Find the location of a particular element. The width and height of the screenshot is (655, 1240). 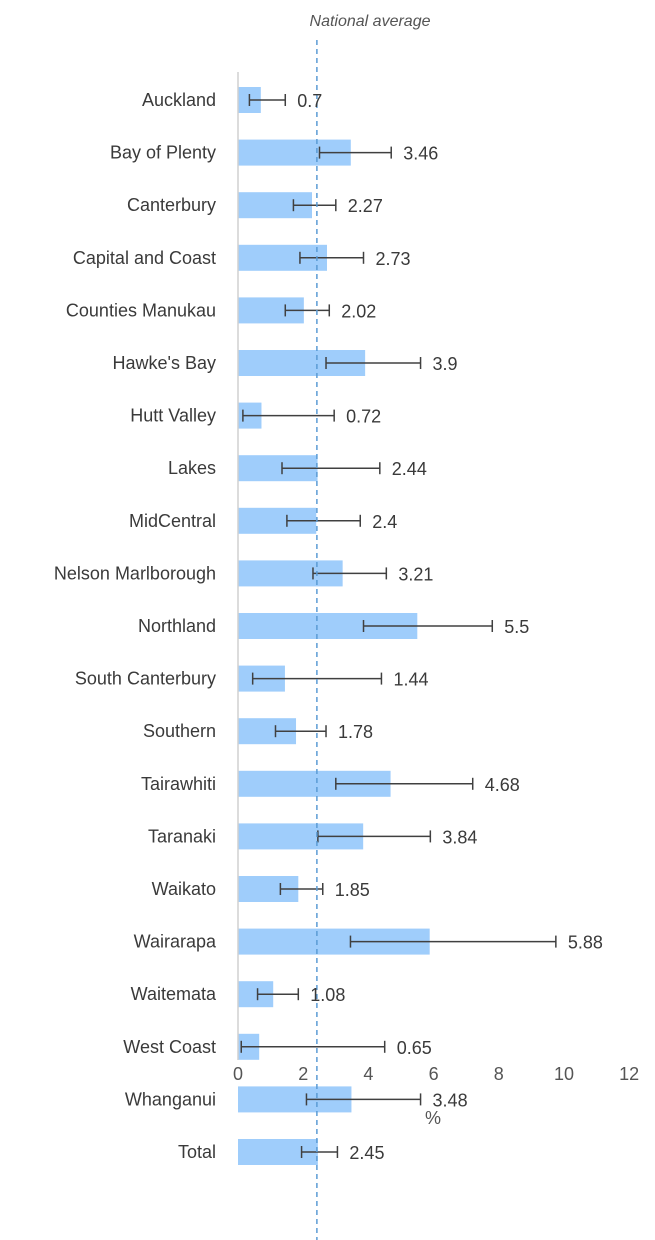

category-label-10: Northland is located at coordinates (177, 626).